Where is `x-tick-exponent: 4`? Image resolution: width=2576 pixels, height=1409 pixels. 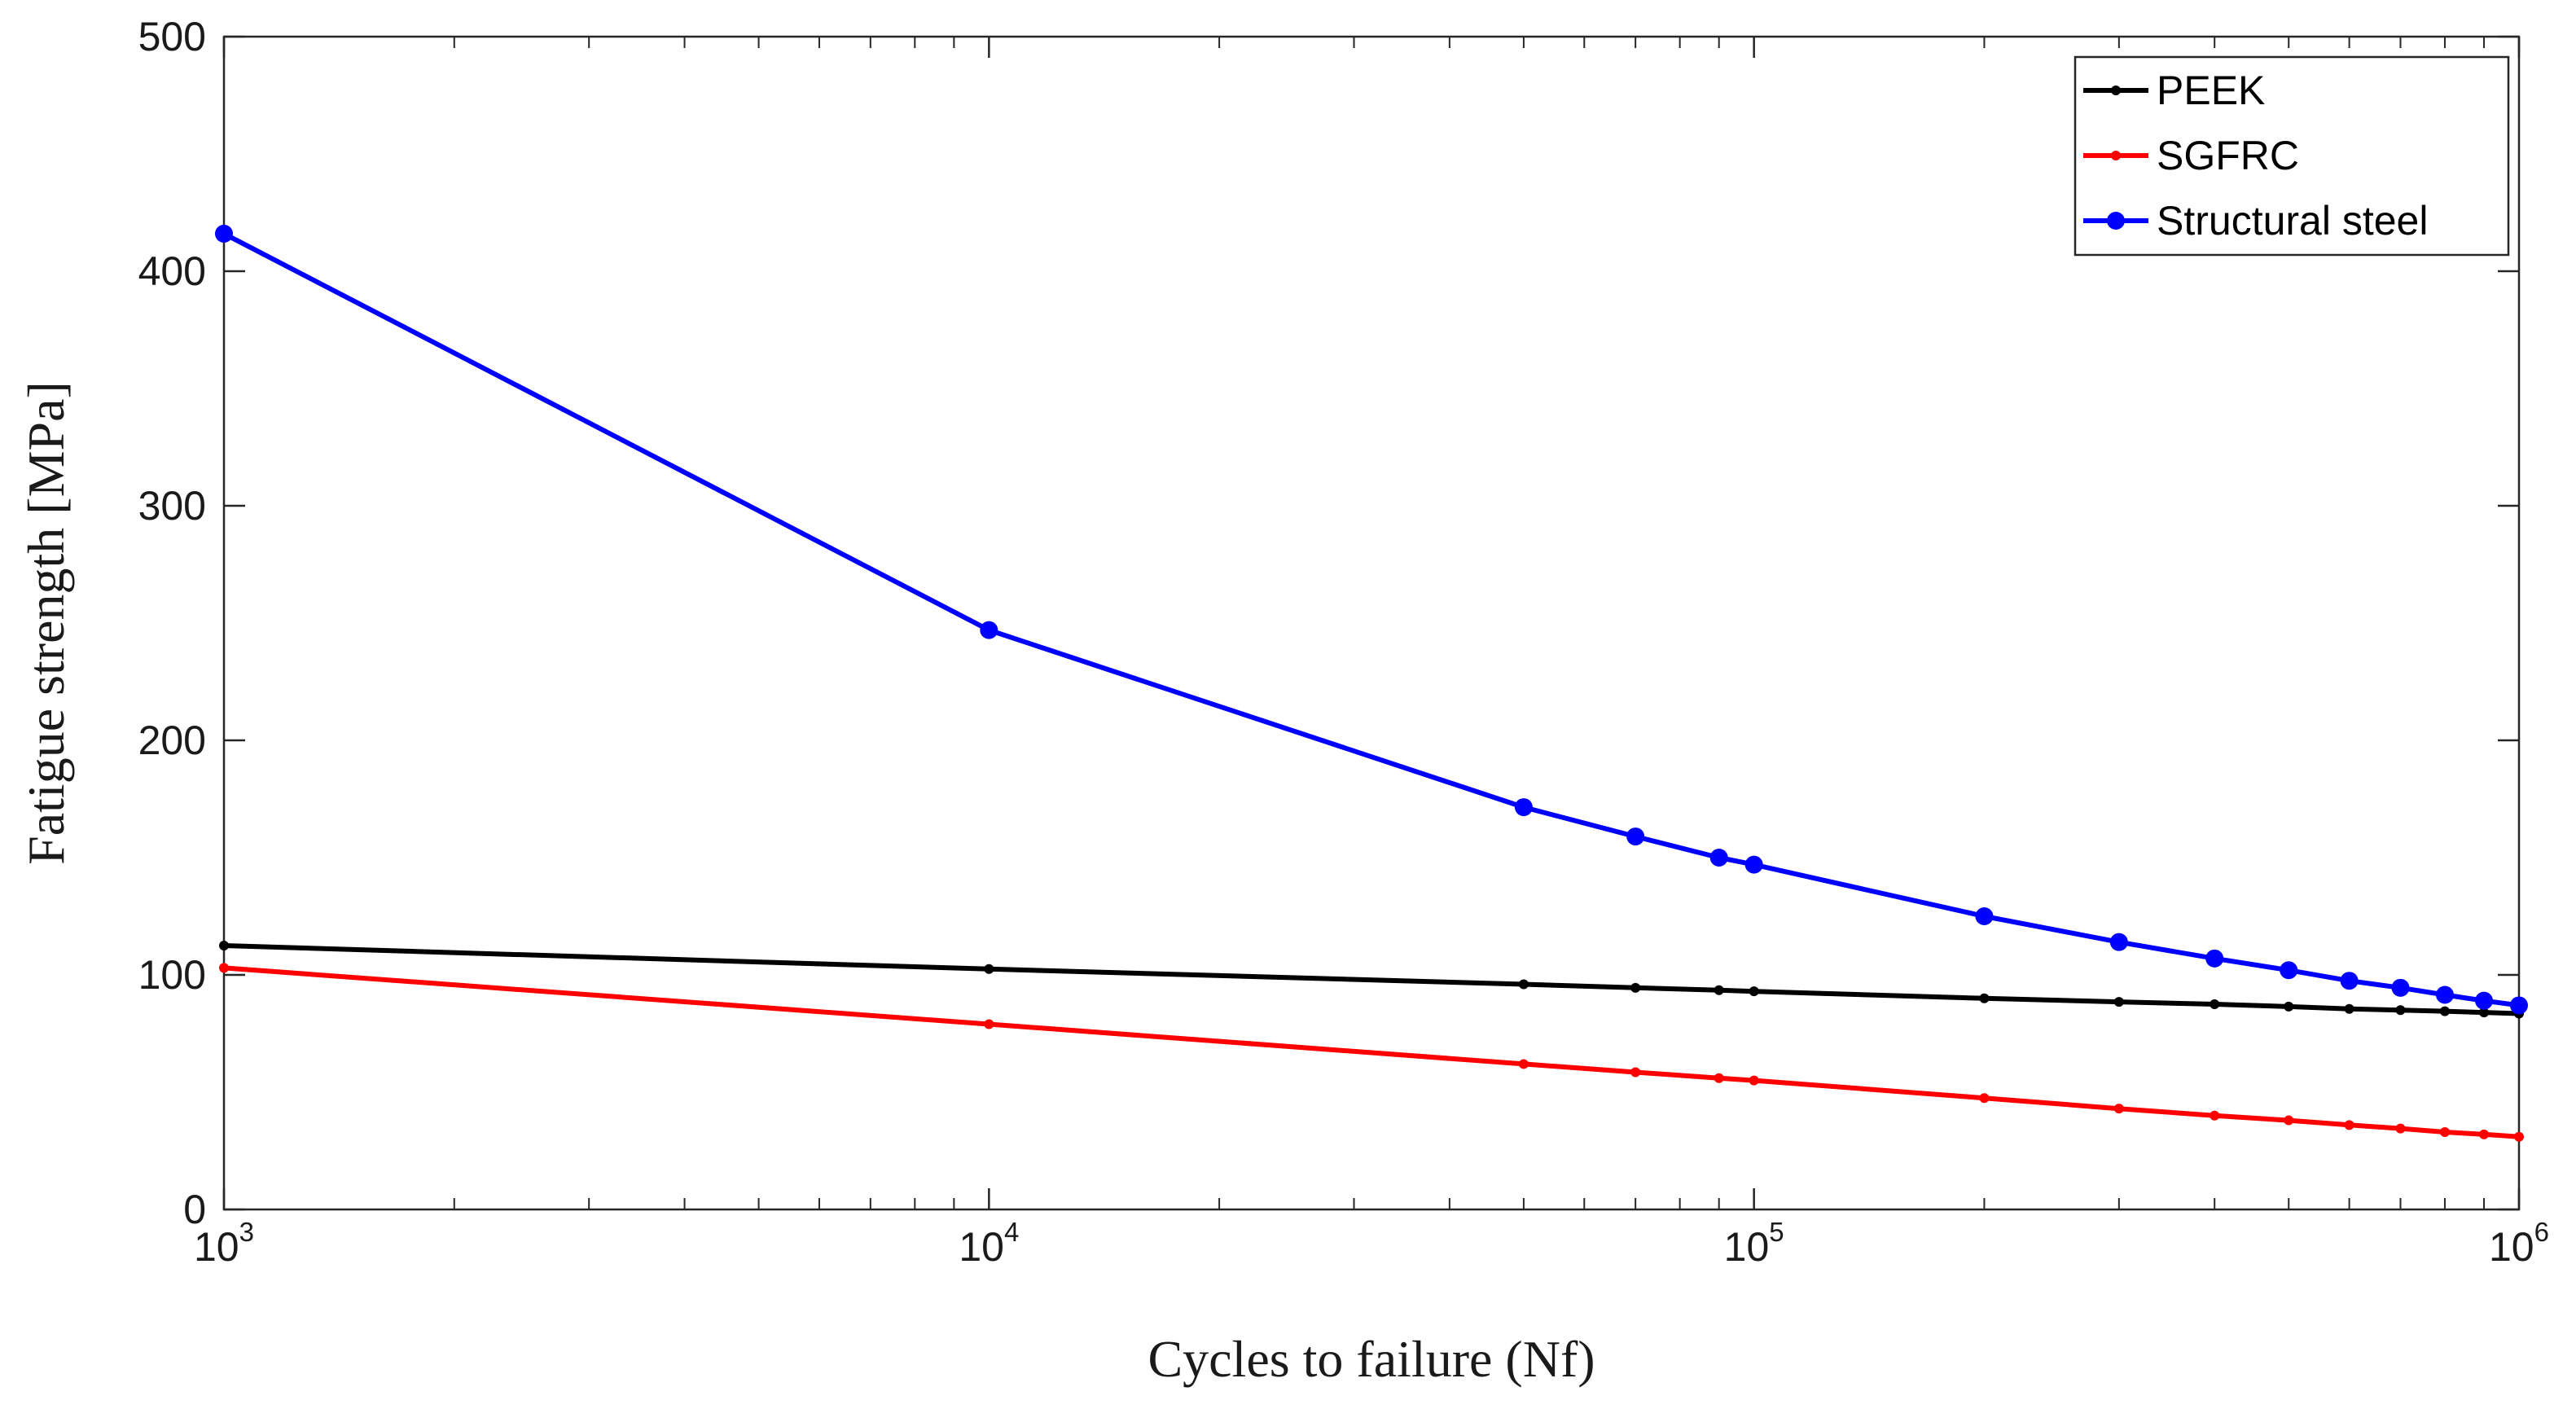
x-tick-exponent: 4 is located at coordinates (1012, 1232).